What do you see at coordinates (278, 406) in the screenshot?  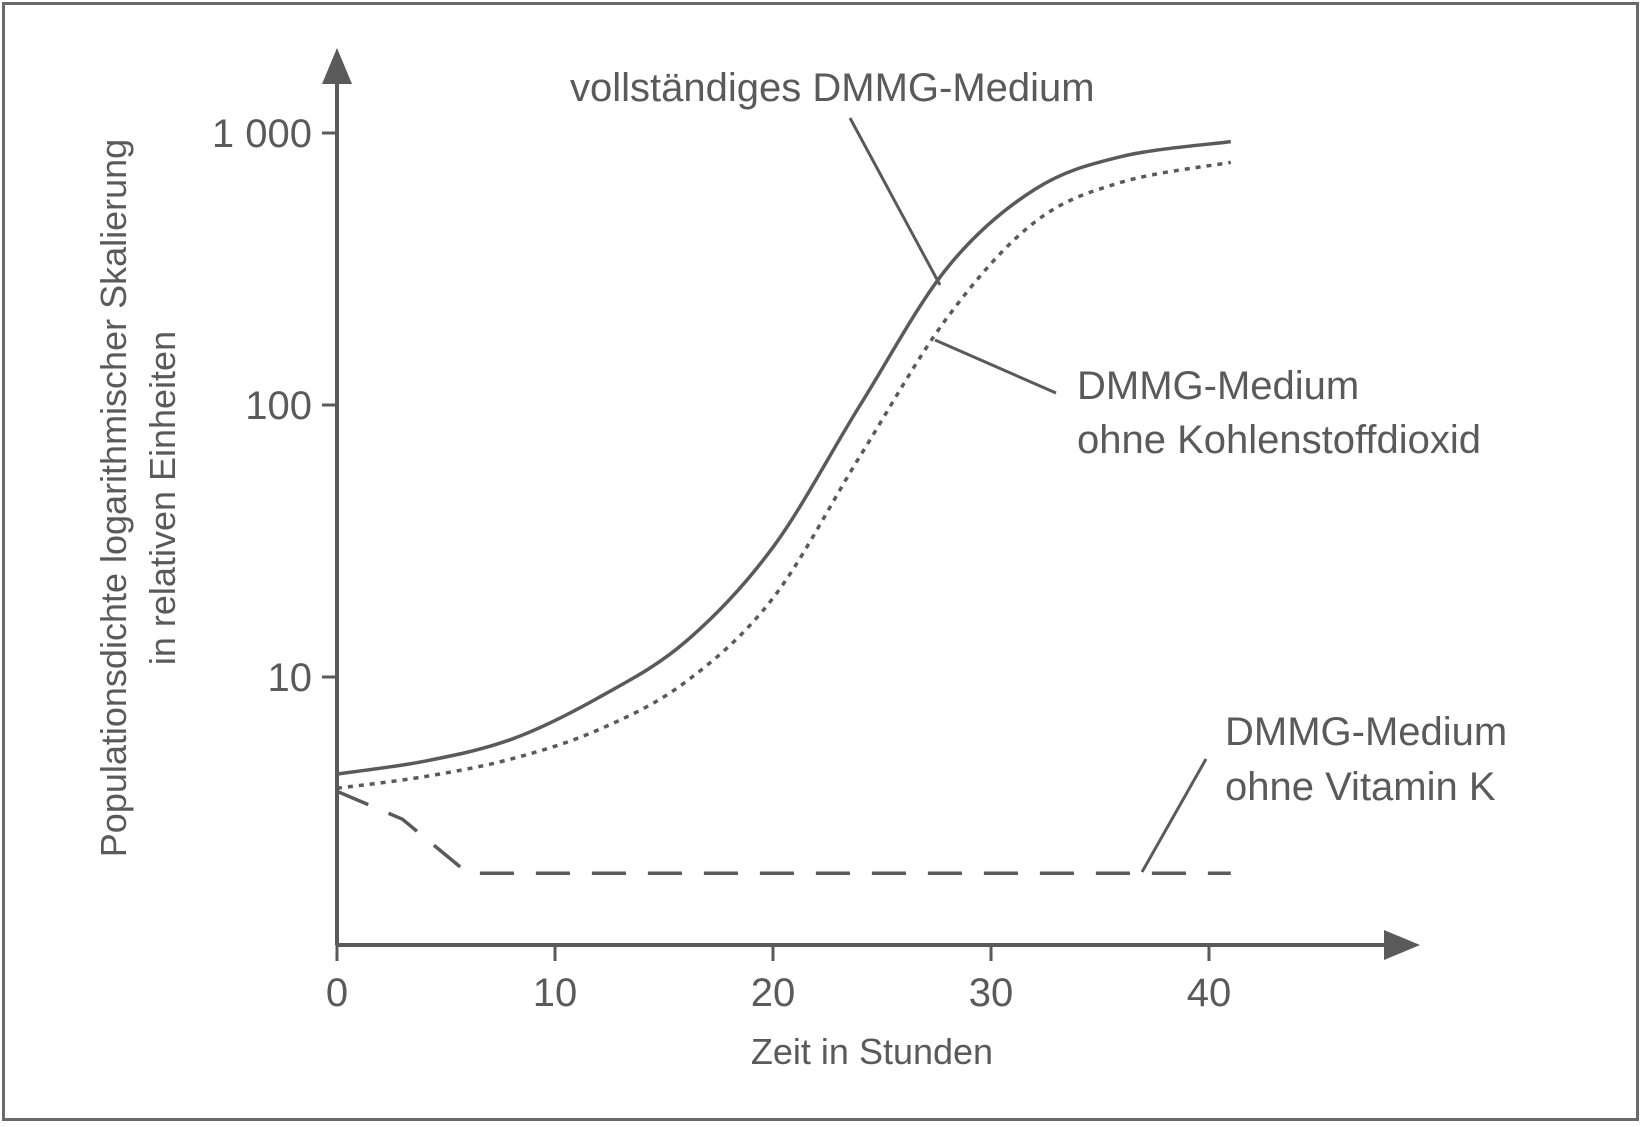 I see `y-tick-label-100: 100` at bounding box center [278, 406].